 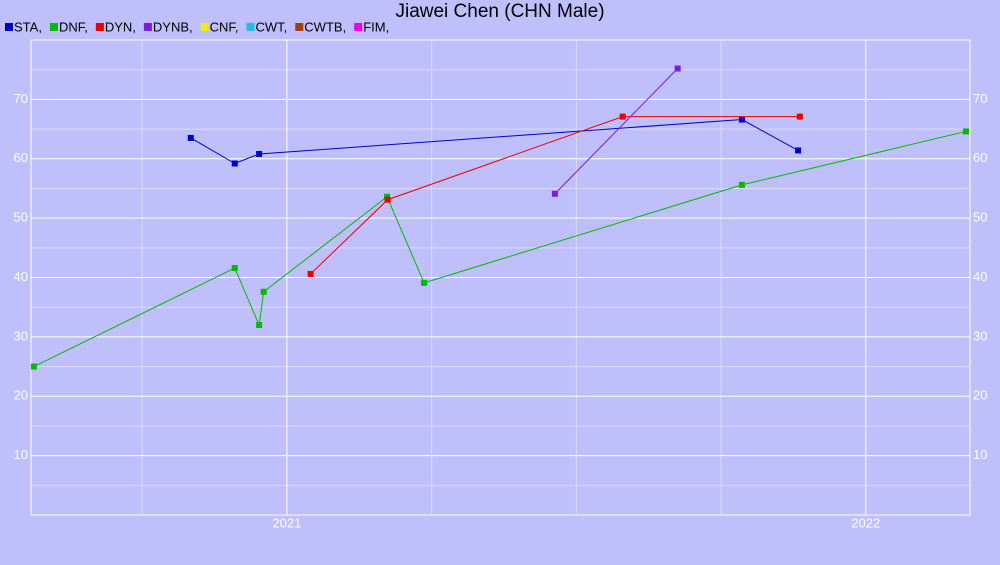 What do you see at coordinates (28, 26) in the screenshot?
I see `legend-label: STA,` at bounding box center [28, 26].